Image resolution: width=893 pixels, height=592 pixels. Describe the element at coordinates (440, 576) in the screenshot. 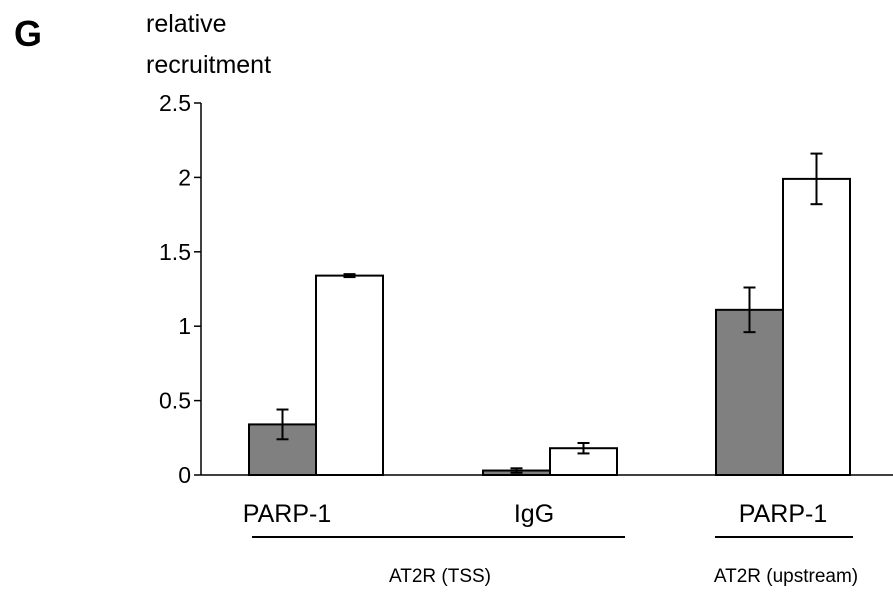

I see `group-label: AT2R (TSS)` at that location.